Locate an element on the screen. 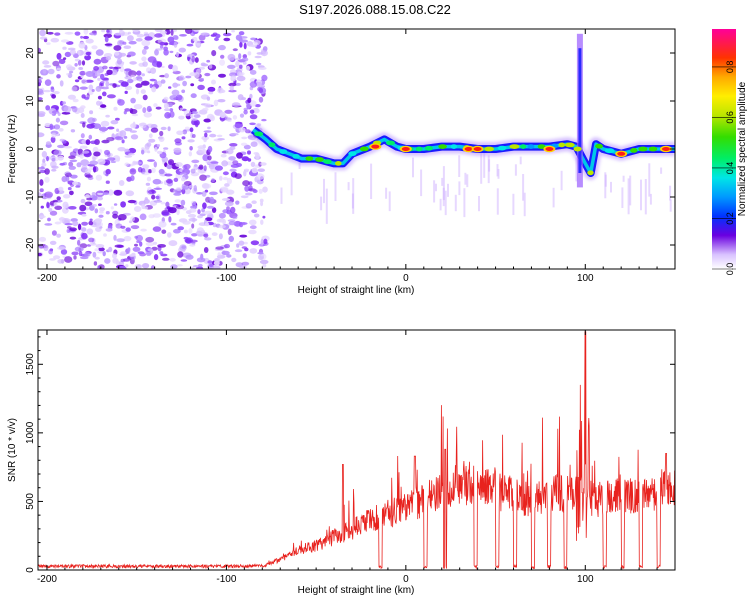 This screenshot has width=750, height=605. spectrogram-xlabel: Height of straight line (km) is located at coordinates (356, 290).